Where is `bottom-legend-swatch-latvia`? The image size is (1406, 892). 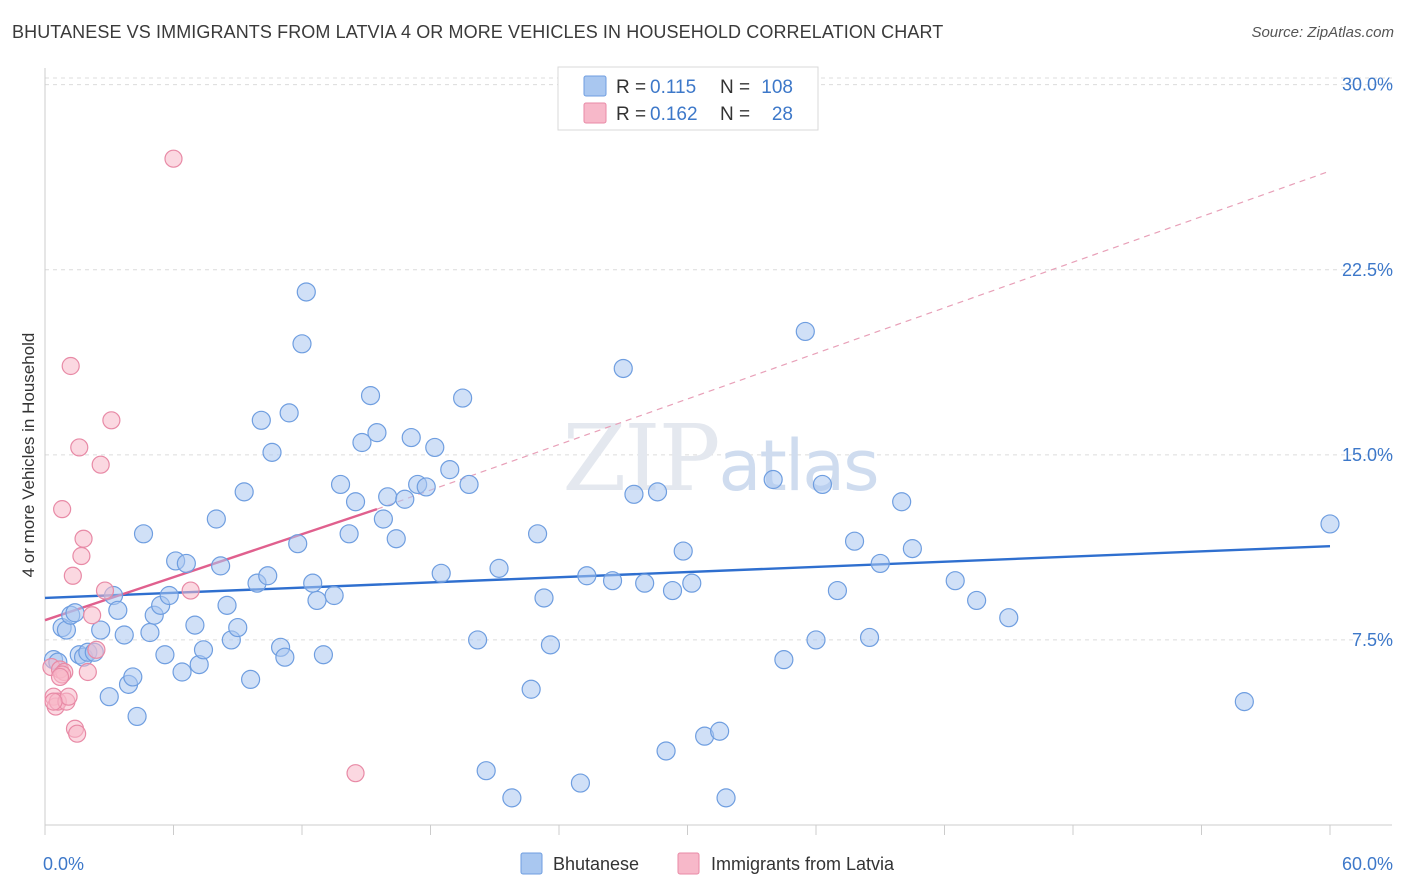 bottom-legend-swatch-latvia is located at coordinates (688, 863).